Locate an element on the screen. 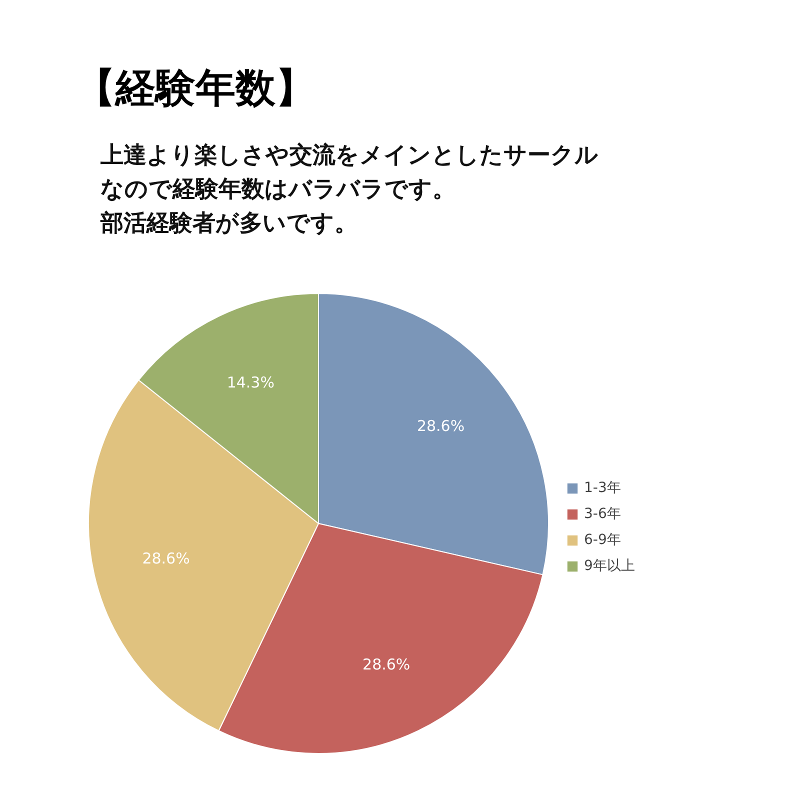 Image resolution: width=800 pixels, height=800 pixels. text: なので経験年数はバラバラです。 is located at coordinates (278, 189).